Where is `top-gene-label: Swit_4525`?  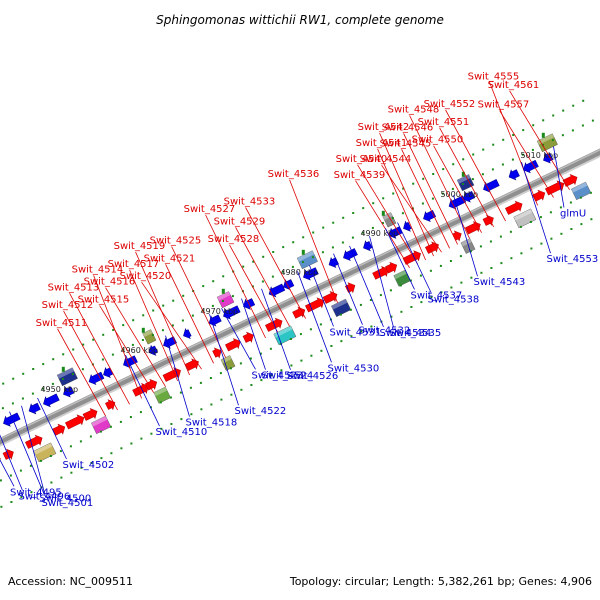 top-gene-label: Swit_4525 is located at coordinates (176, 241).